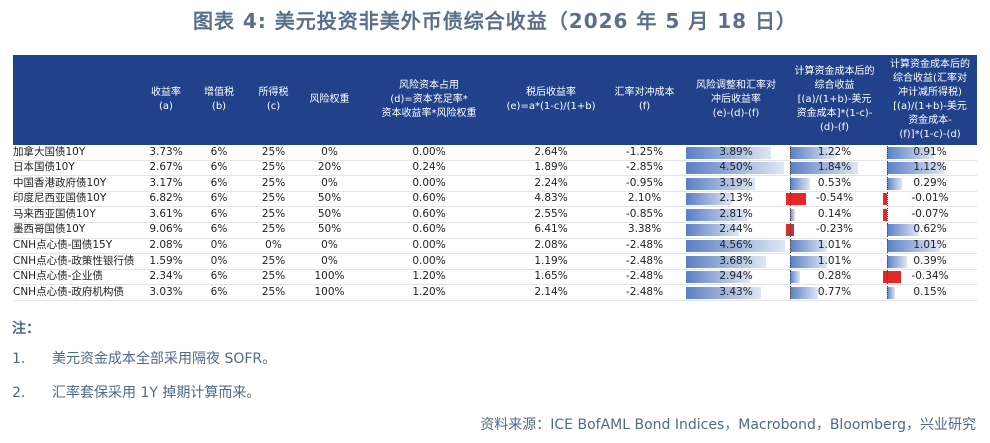  Describe the element at coordinates (834, 214) in the screenshot. I see `combined-return-cell: 0.14%` at that location.